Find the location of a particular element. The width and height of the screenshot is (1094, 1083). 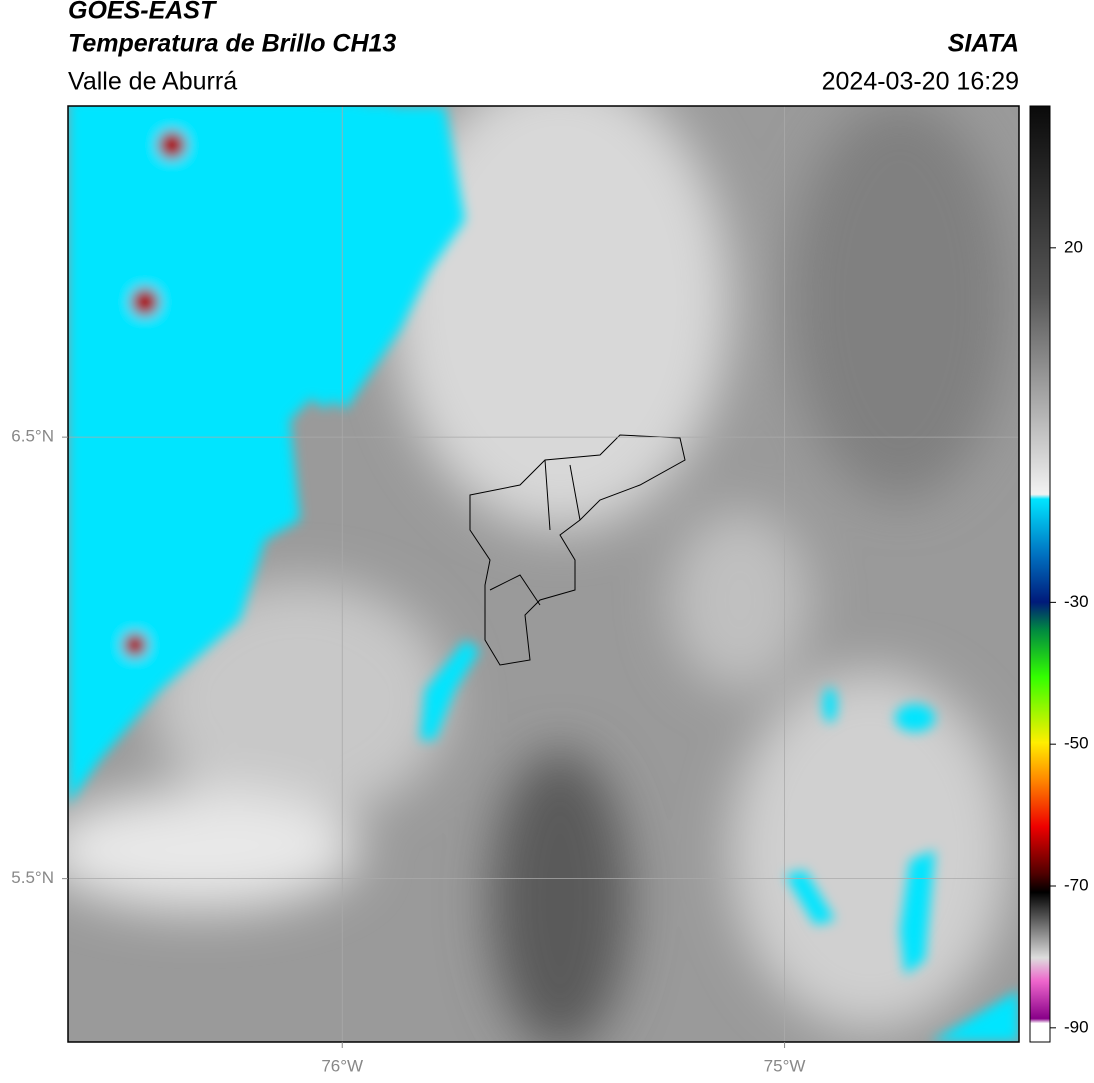

colorbar is located at coordinates (1040, 574).